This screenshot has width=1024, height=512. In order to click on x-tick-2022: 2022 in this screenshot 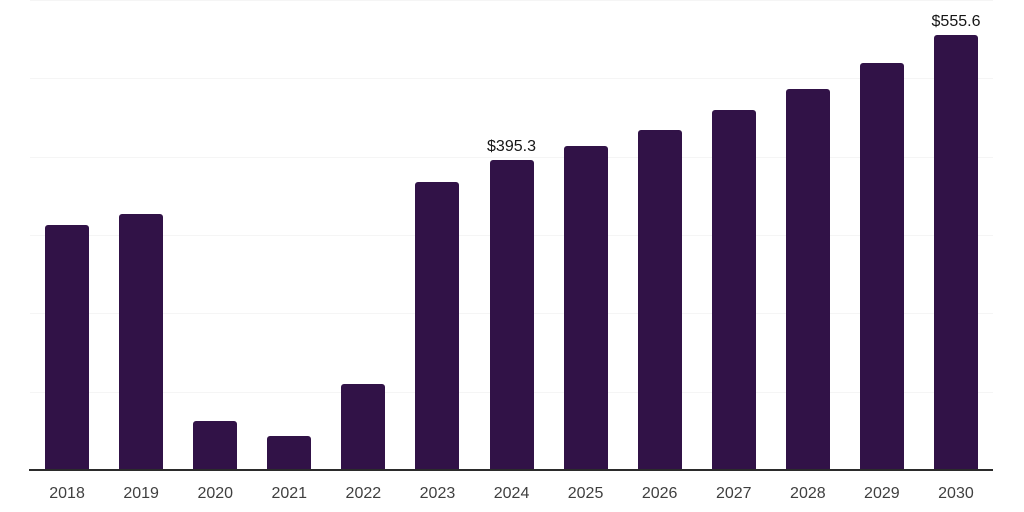, I will do `click(363, 493)`.